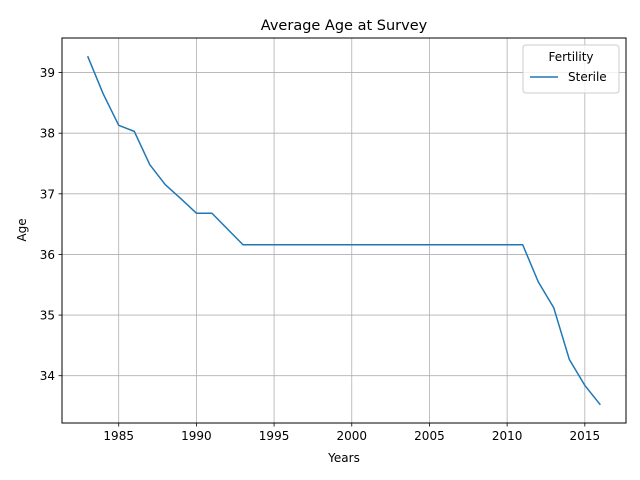 The image size is (640, 480). What do you see at coordinates (47, 134) in the screenshot?
I see `y-tick-label: 38` at bounding box center [47, 134].